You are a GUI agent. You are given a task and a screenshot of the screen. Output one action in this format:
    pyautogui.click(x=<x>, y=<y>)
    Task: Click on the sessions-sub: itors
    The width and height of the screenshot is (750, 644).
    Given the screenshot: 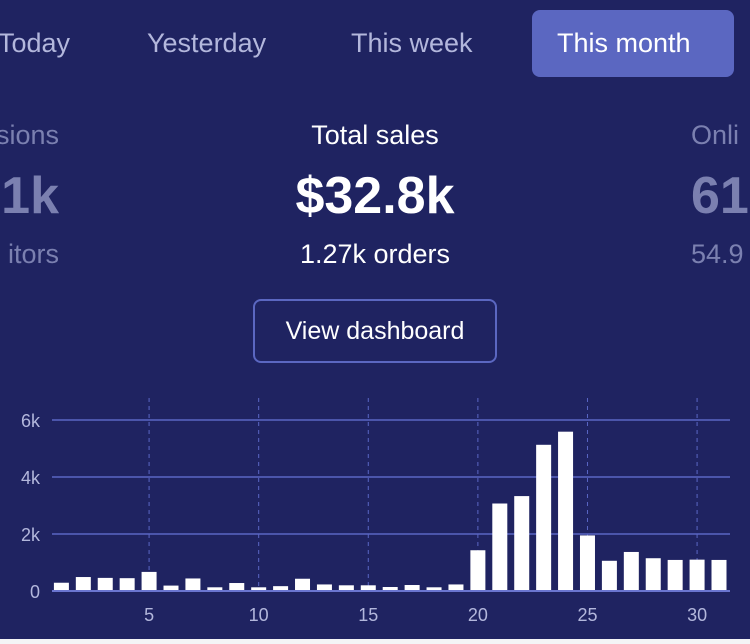 What is the action you would take?
    pyautogui.click(x=33, y=254)
    